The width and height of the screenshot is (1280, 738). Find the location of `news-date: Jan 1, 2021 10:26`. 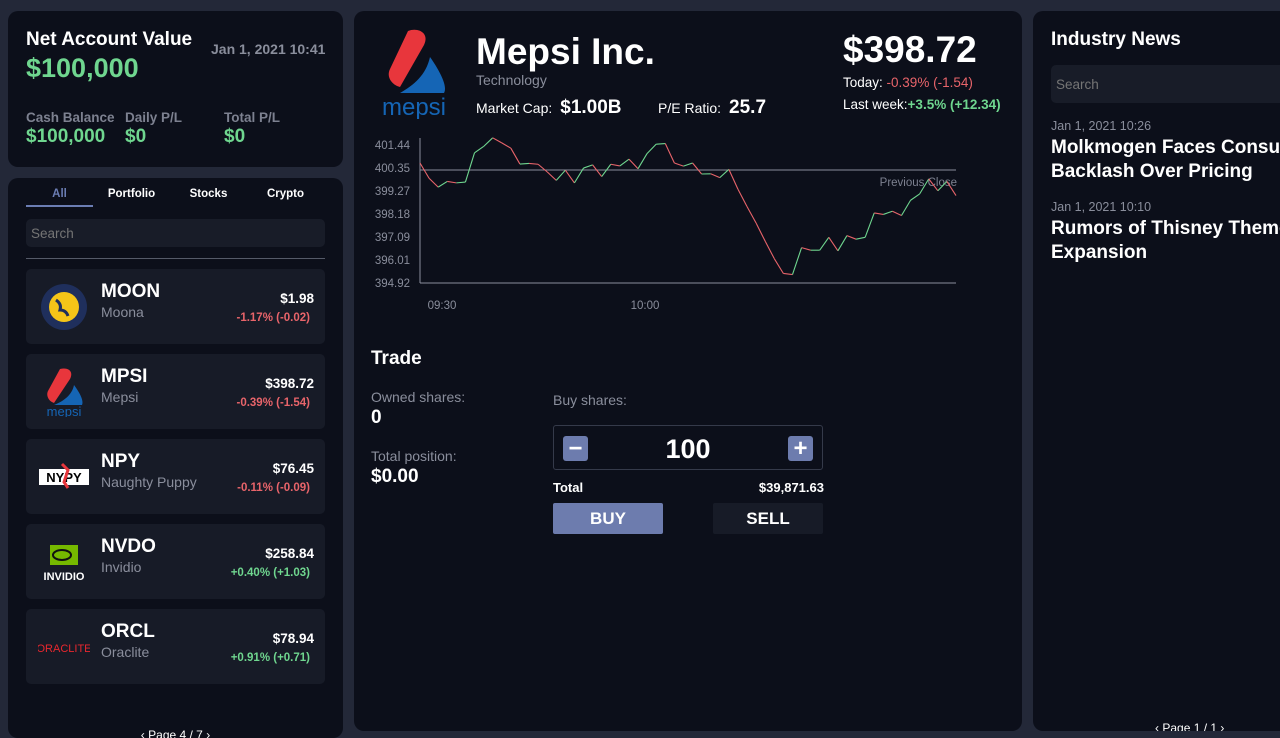

news-date: Jan 1, 2021 10:26 is located at coordinates (1165, 126).